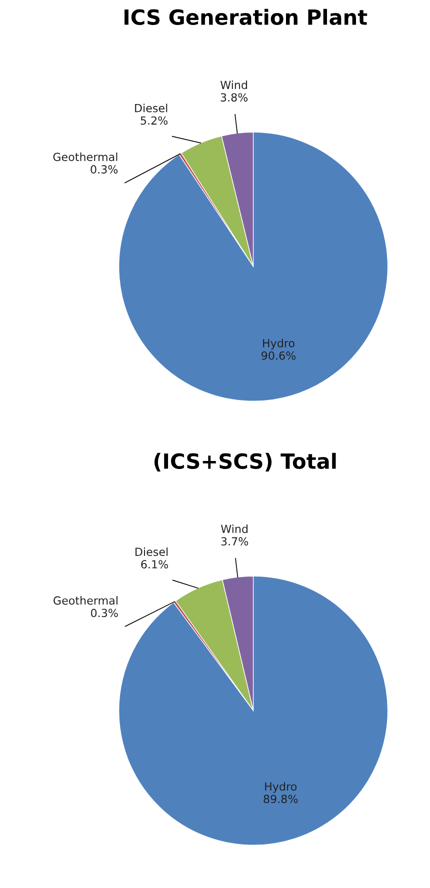 This screenshot has width=430, height=888. Describe the element at coordinates (234, 541) in the screenshot. I see `data-label: 3.7%` at that location.